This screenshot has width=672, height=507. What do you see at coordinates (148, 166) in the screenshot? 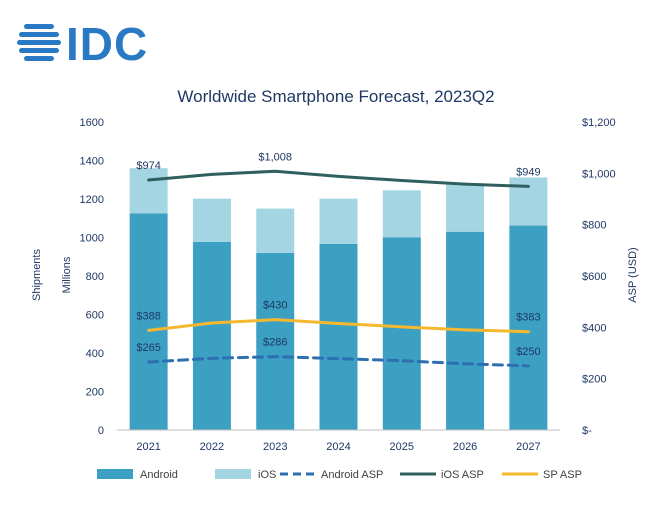
I see `data-label: $974` at bounding box center [148, 166].